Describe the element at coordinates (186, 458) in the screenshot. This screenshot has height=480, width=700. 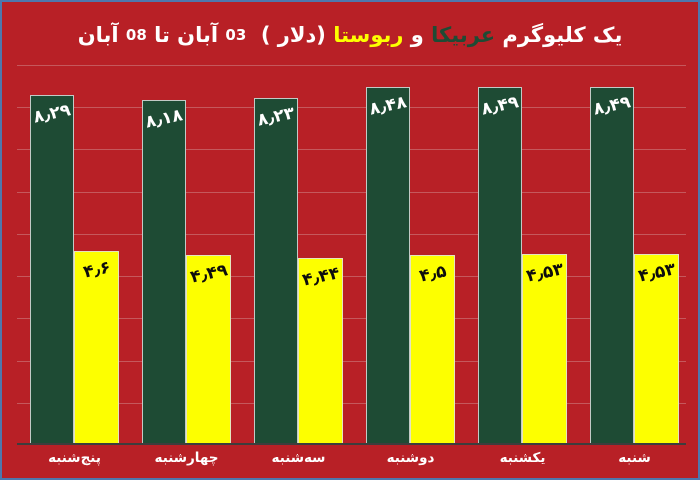
I see `day-label: چهارشنبه` at that location.